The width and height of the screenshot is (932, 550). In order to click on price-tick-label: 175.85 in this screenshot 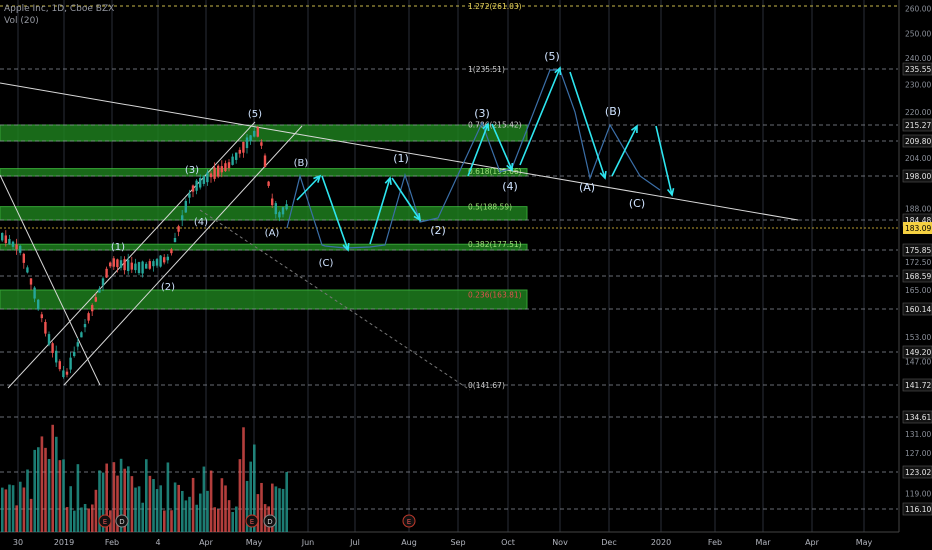, I will do `click(918, 250)`.